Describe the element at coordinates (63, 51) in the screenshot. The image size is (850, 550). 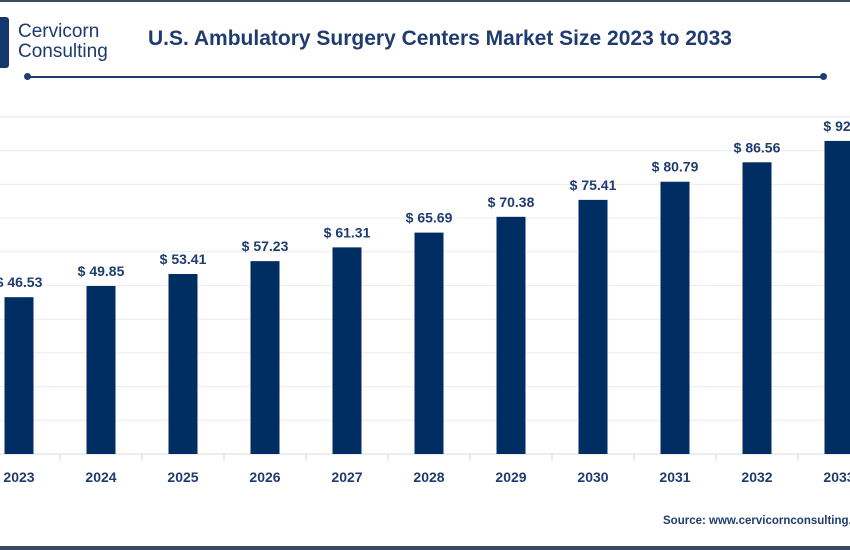
I see `brand-line-2: Consulting` at that location.